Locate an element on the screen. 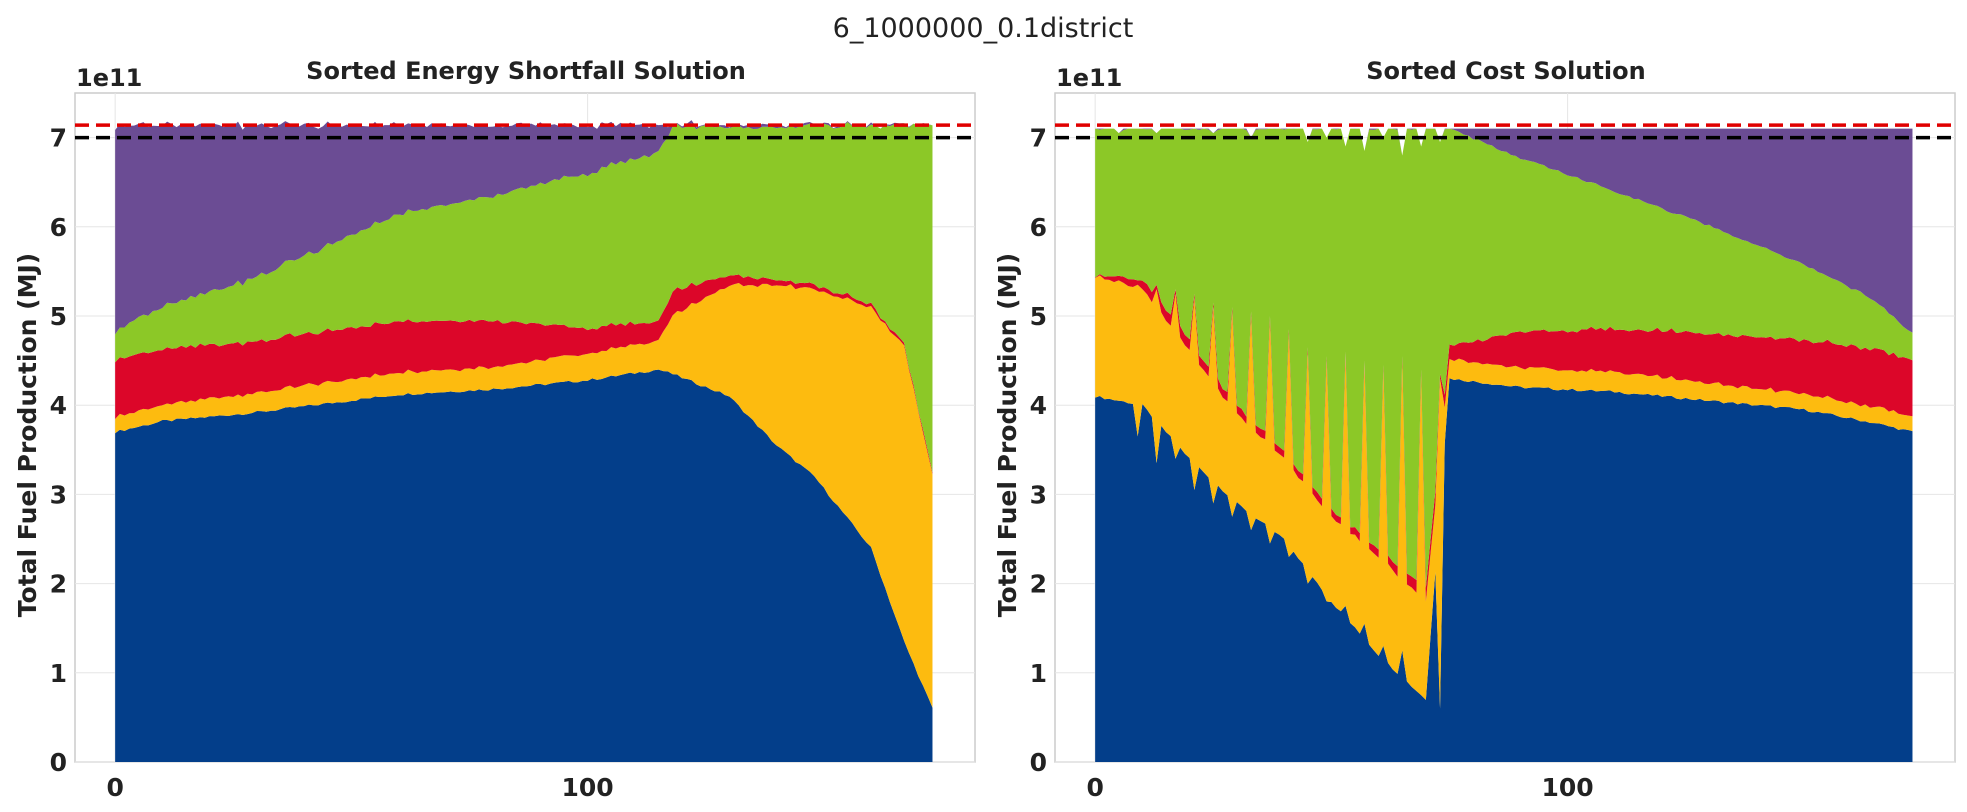 Image resolution: width=1967 pixels, height=812 pixels. left-chart-ylabel: Total Fuel Production (MJ) is located at coordinates (27, 435).